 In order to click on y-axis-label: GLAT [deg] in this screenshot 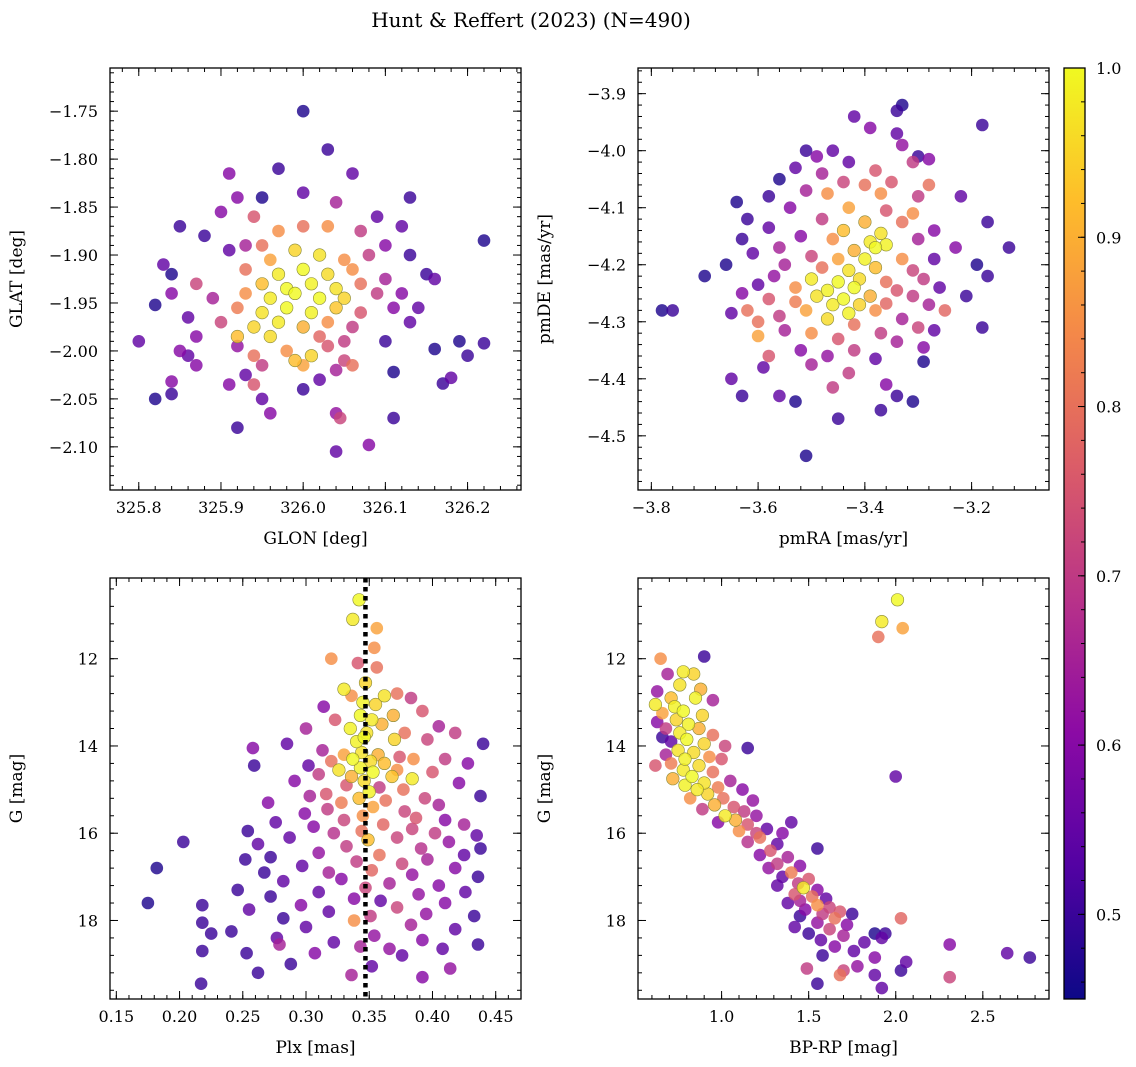, I will do `click(17, 279)`.